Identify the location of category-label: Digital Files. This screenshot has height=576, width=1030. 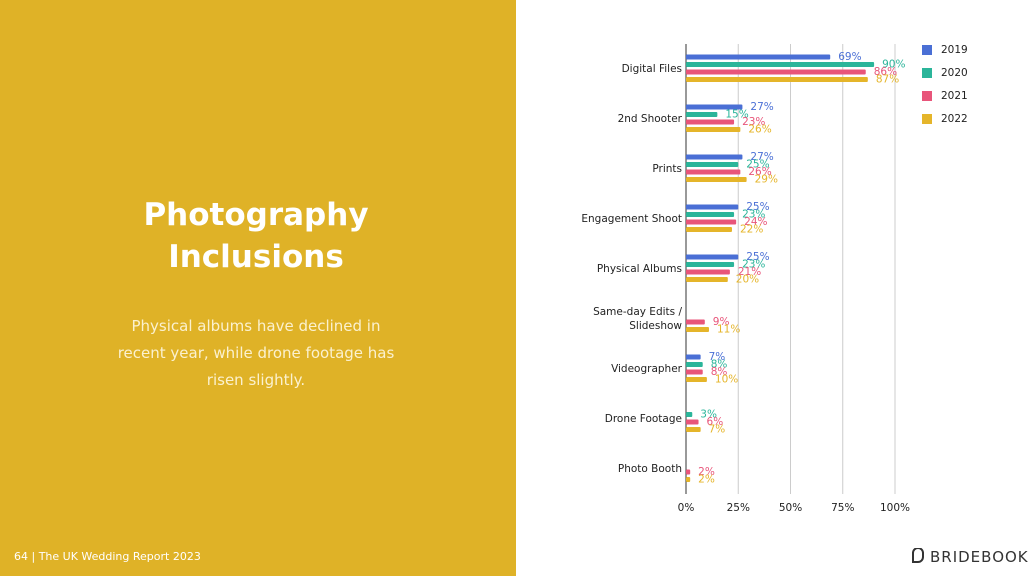
(651, 69).